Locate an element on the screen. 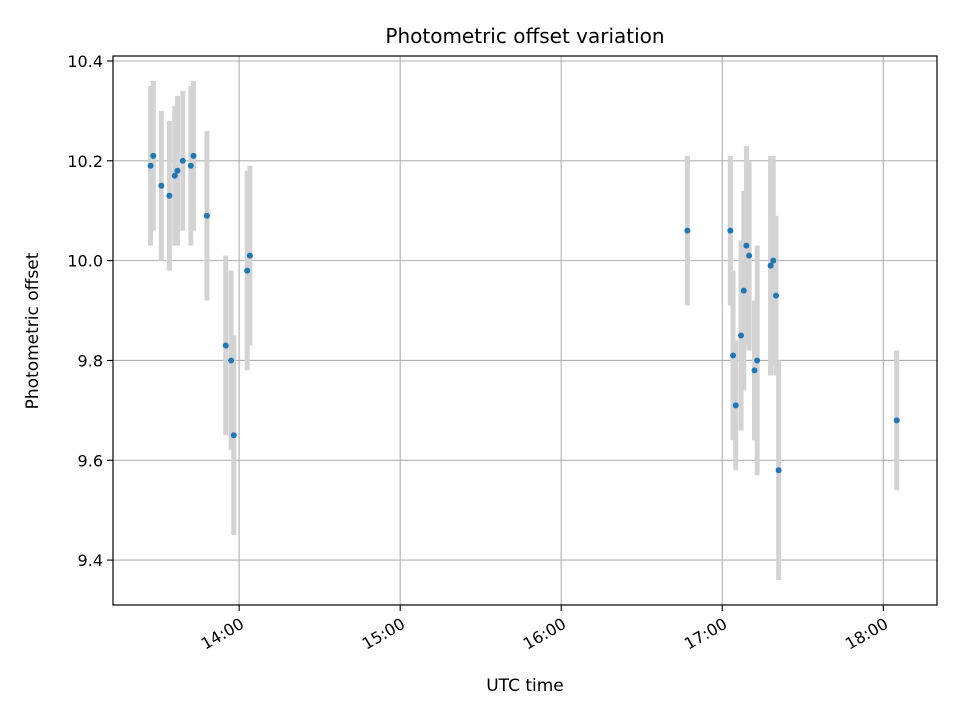 This screenshot has width=960, height=720. chart-title: Photometric offset variation is located at coordinates (524, 36).